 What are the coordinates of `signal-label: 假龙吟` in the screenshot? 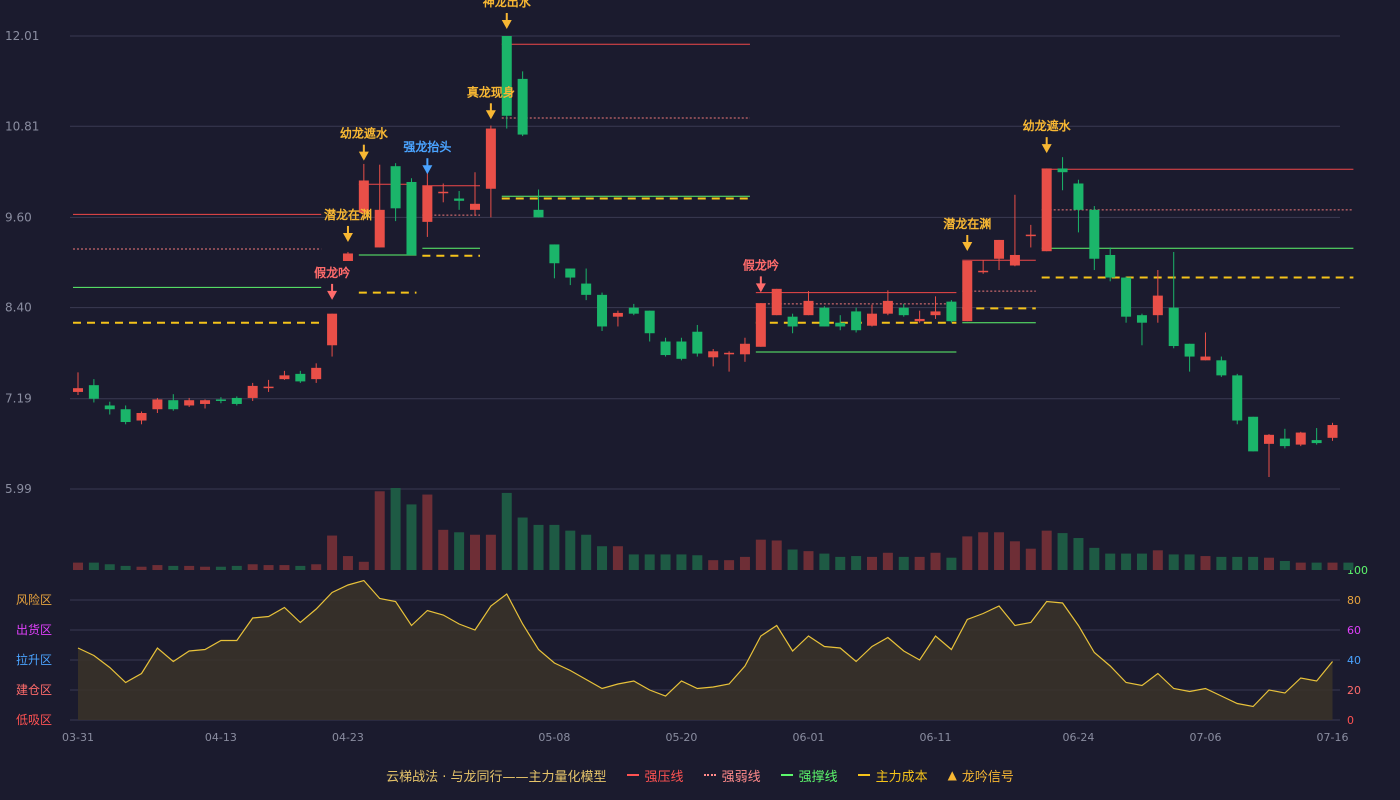 It's located at (761, 264).